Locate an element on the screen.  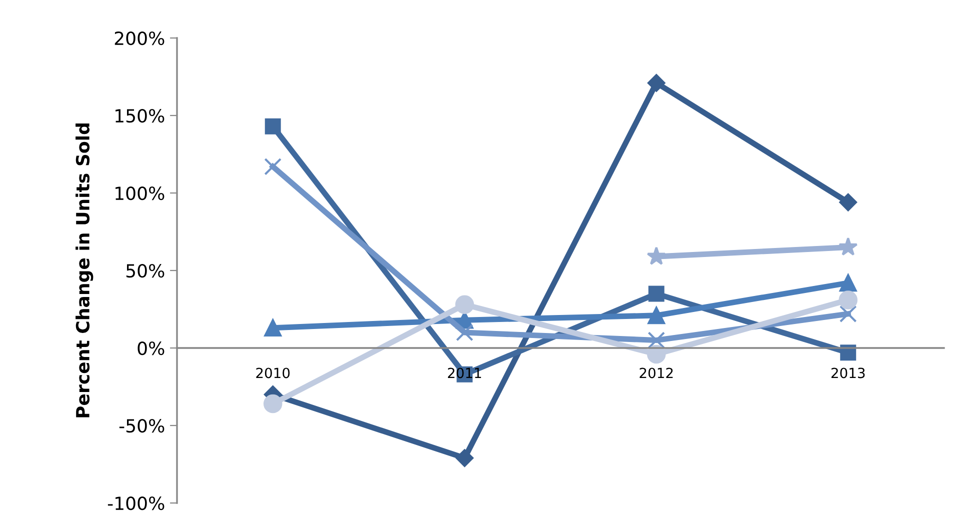
y-tick-label: 0% is located at coordinates (151, 348).